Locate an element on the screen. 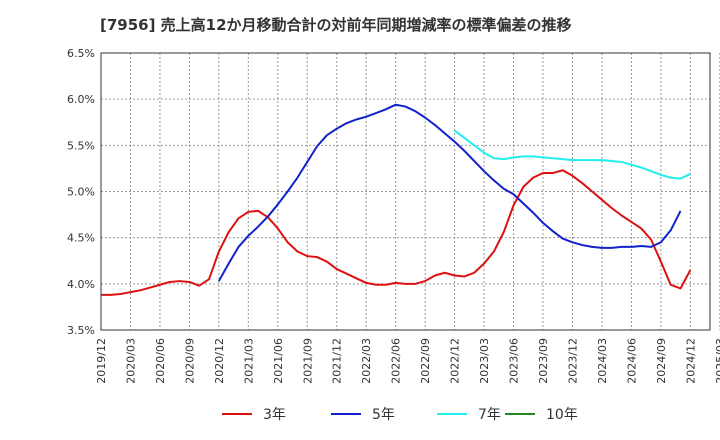 This screenshot has height=440, width=720. legend: 3年 5年 7年 10年 is located at coordinates (400, 415).